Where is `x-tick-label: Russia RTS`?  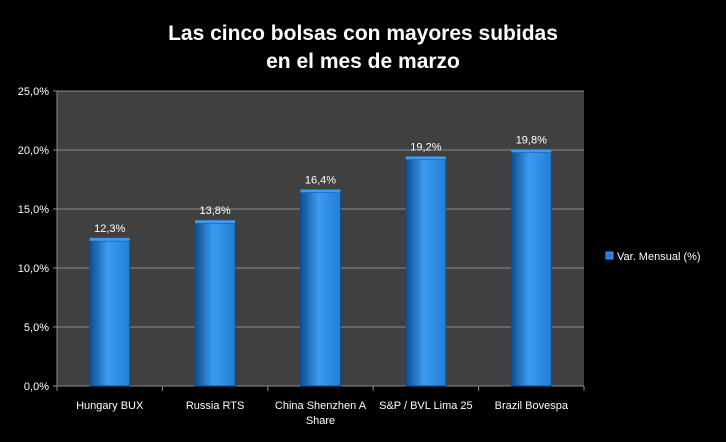 x-tick-label: Russia RTS is located at coordinates (215, 406).